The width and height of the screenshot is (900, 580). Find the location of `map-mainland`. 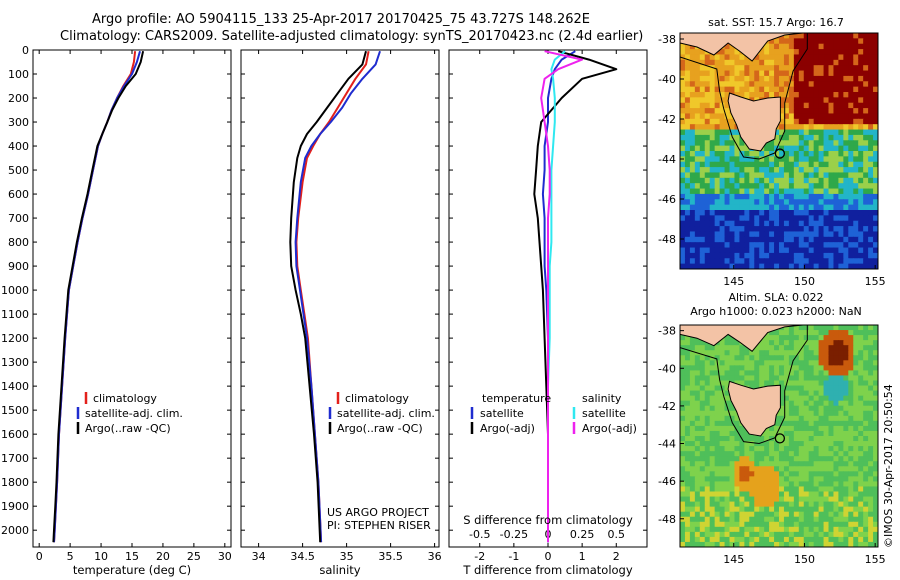

map-mainland is located at coordinates (742, 47).